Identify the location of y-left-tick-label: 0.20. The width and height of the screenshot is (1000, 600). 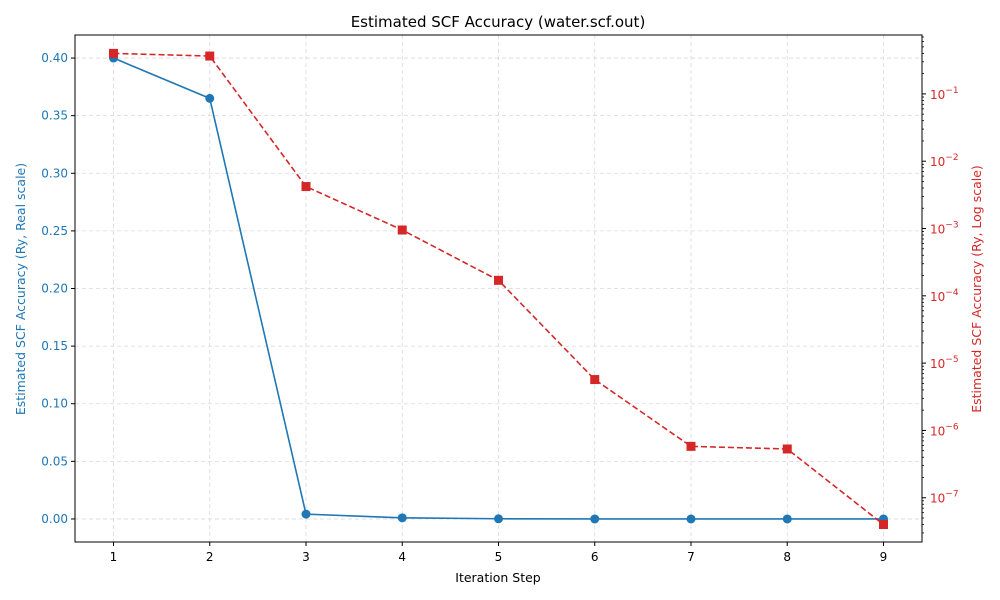
(54, 289).